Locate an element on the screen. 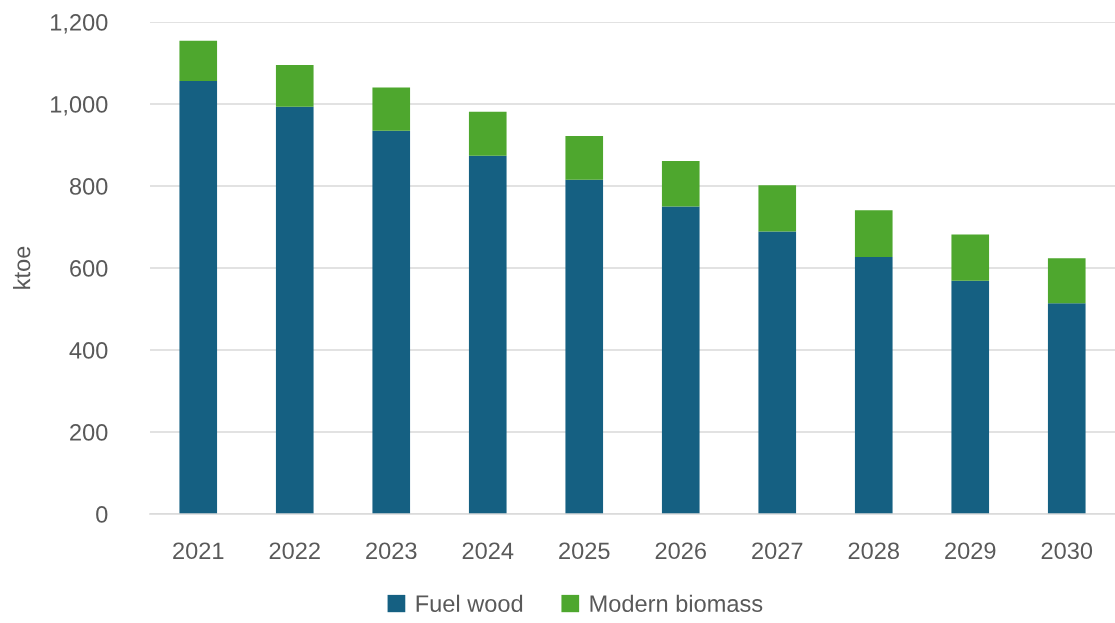 Image resolution: width=1115 pixels, height=623 pixels. legend-label: Fuel wood is located at coordinates (469, 603).